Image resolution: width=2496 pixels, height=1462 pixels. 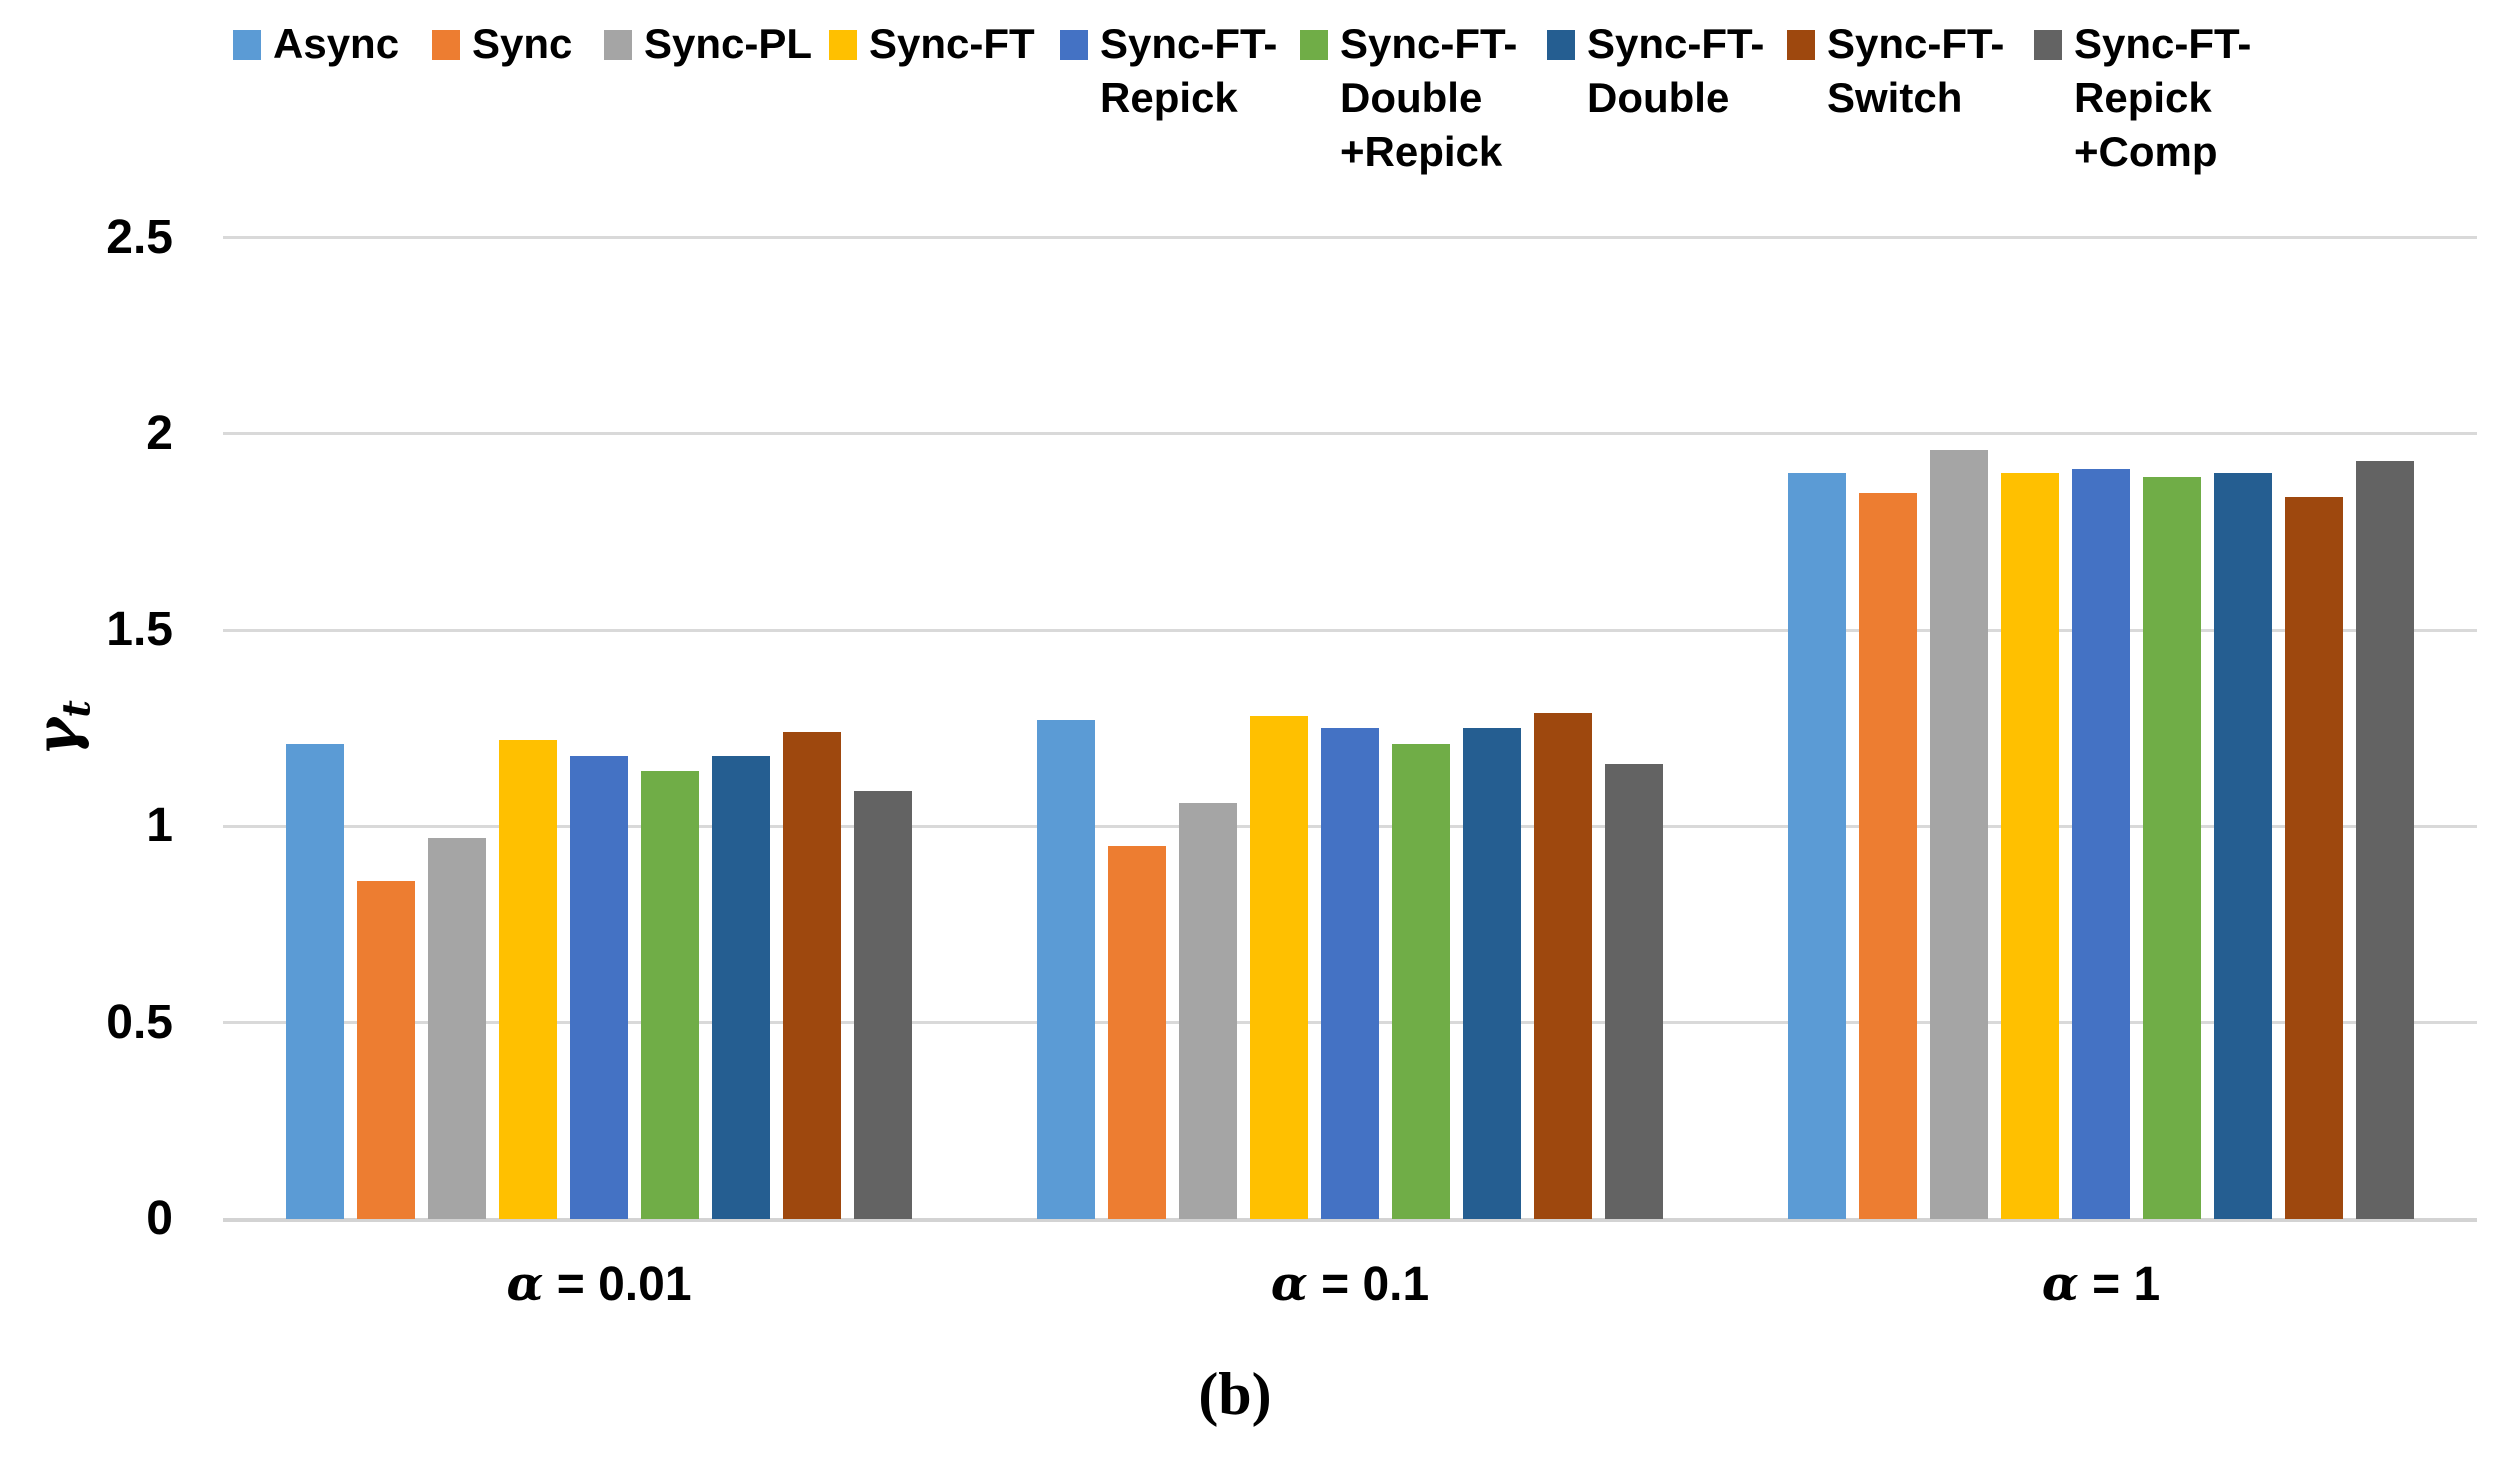 I want to click on bar-sync-ft-repick-α=1, so click(x=2101, y=844).